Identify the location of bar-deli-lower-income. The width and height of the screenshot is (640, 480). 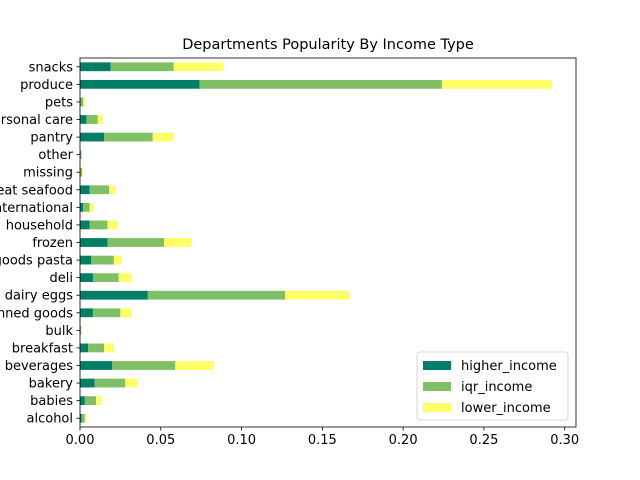
(125, 278).